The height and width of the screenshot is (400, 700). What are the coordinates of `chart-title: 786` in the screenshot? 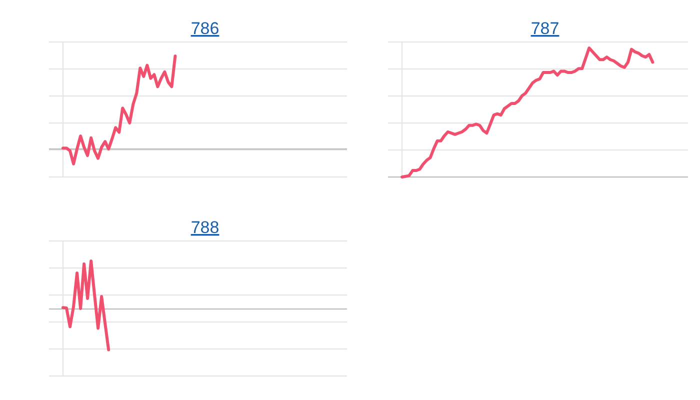 It's located at (205, 28).